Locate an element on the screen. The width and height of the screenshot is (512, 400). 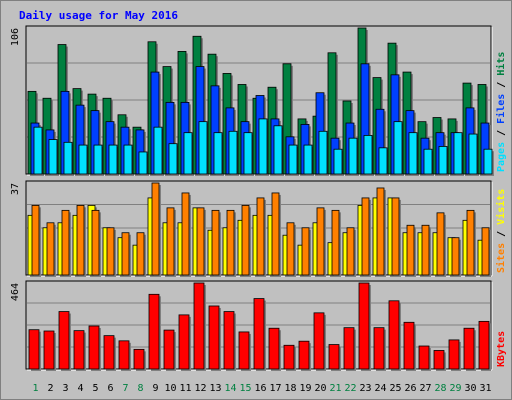
bar-pages-day-3-body is located at coordinates (68, 158).